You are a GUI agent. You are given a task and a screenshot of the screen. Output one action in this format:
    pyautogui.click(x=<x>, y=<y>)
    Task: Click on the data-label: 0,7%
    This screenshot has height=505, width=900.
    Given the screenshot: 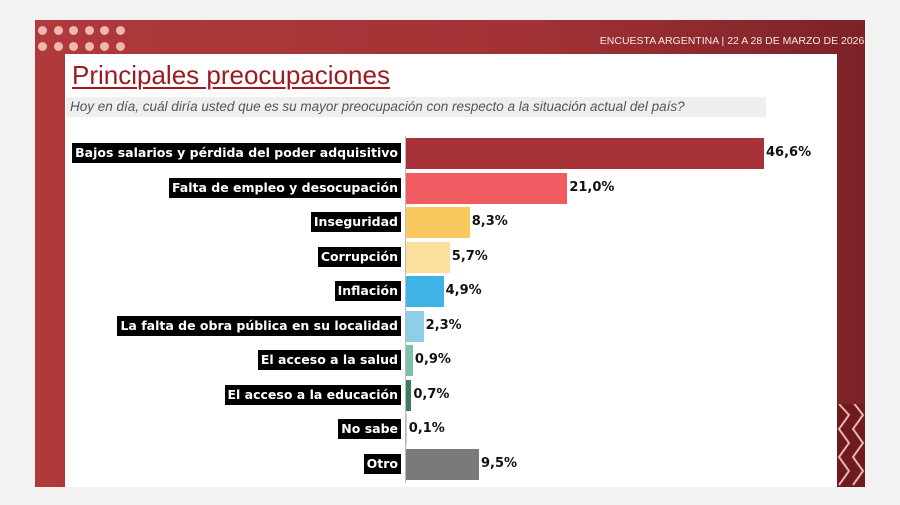 What is the action you would take?
    pyautogui.click(x=431, y=394)
    